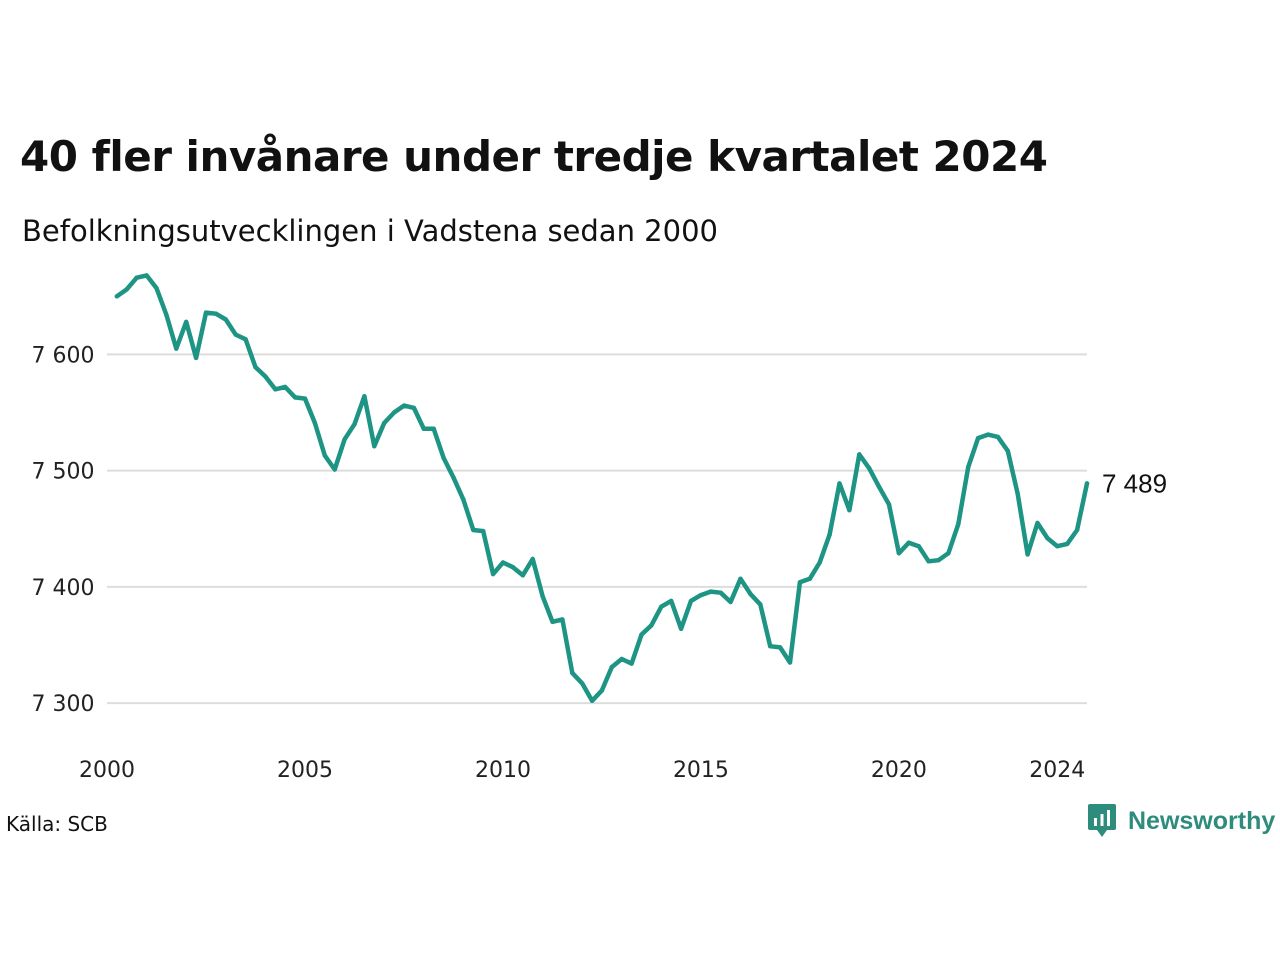 This screenshot has width=1280, height=960. What do you see at coordinates (63, 530) in the screenshot?
I see `y-axis-tick-labels: 7 300 7 400 7 500 7 600` at bounding box center [63, 530].